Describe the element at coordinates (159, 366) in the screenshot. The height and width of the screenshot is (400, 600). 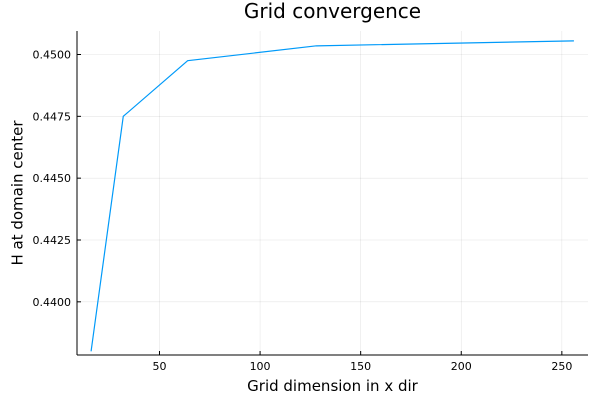
I see `x-tick-label: 50` at that location.